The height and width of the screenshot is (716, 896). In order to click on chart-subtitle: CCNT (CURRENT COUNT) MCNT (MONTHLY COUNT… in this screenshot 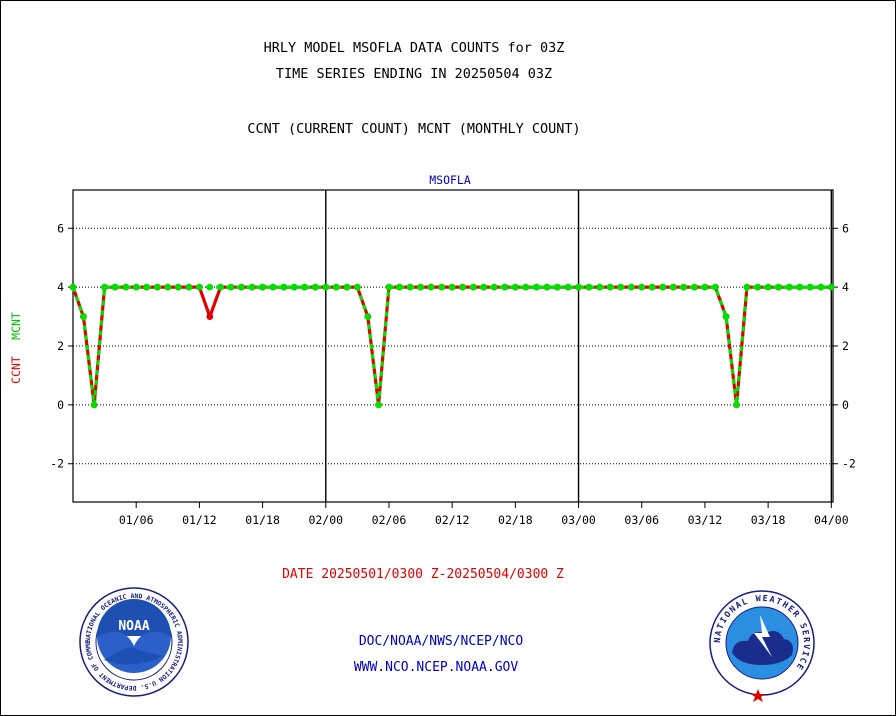, I will do `click(413, 129)`.